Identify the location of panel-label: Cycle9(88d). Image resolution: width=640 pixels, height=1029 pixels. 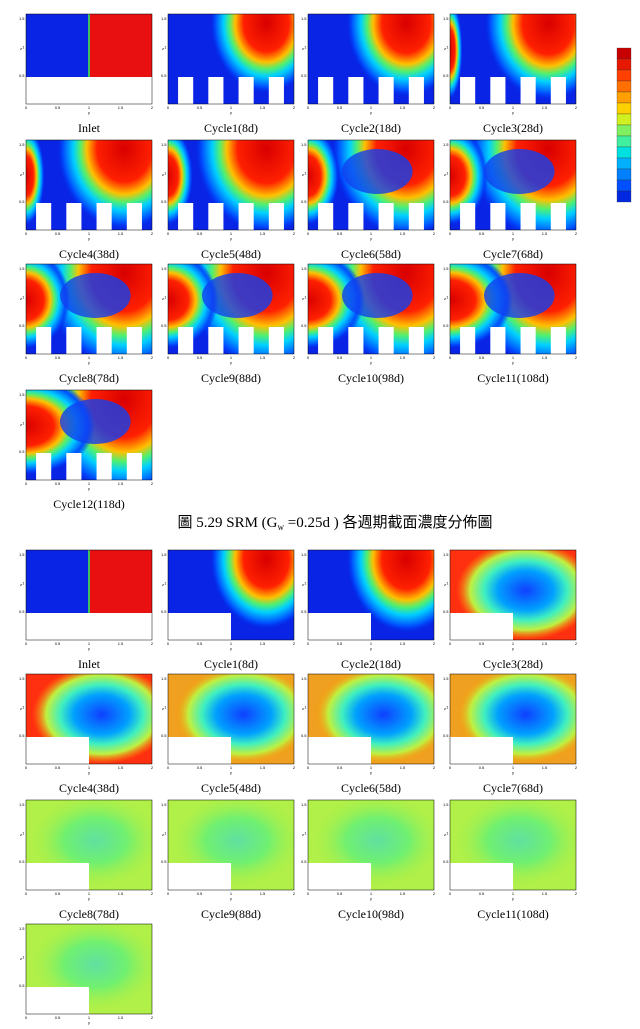
(231, 378).